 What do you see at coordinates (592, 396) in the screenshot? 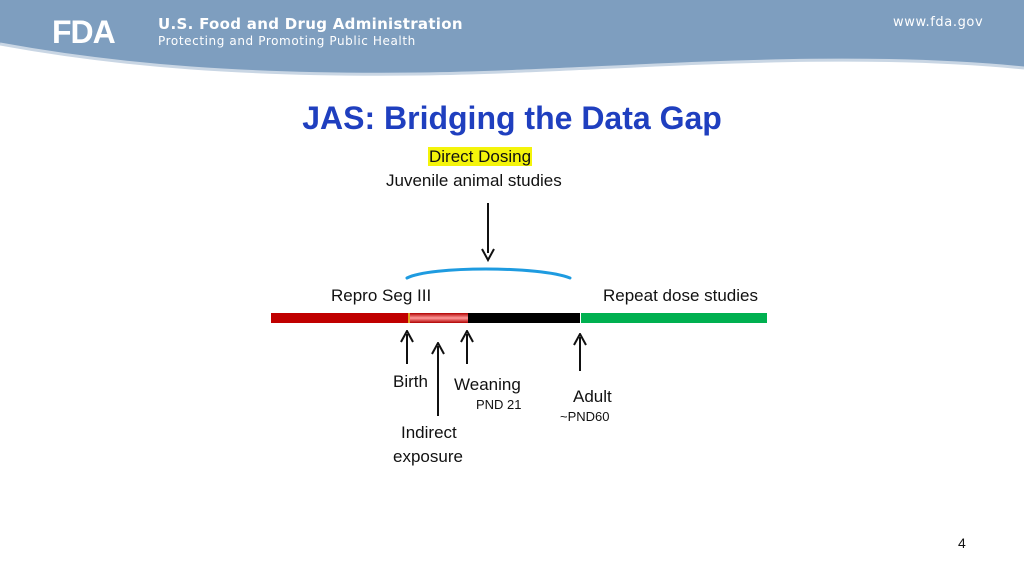
I see `adult-label: Adult` at bounding box center [592, 396].